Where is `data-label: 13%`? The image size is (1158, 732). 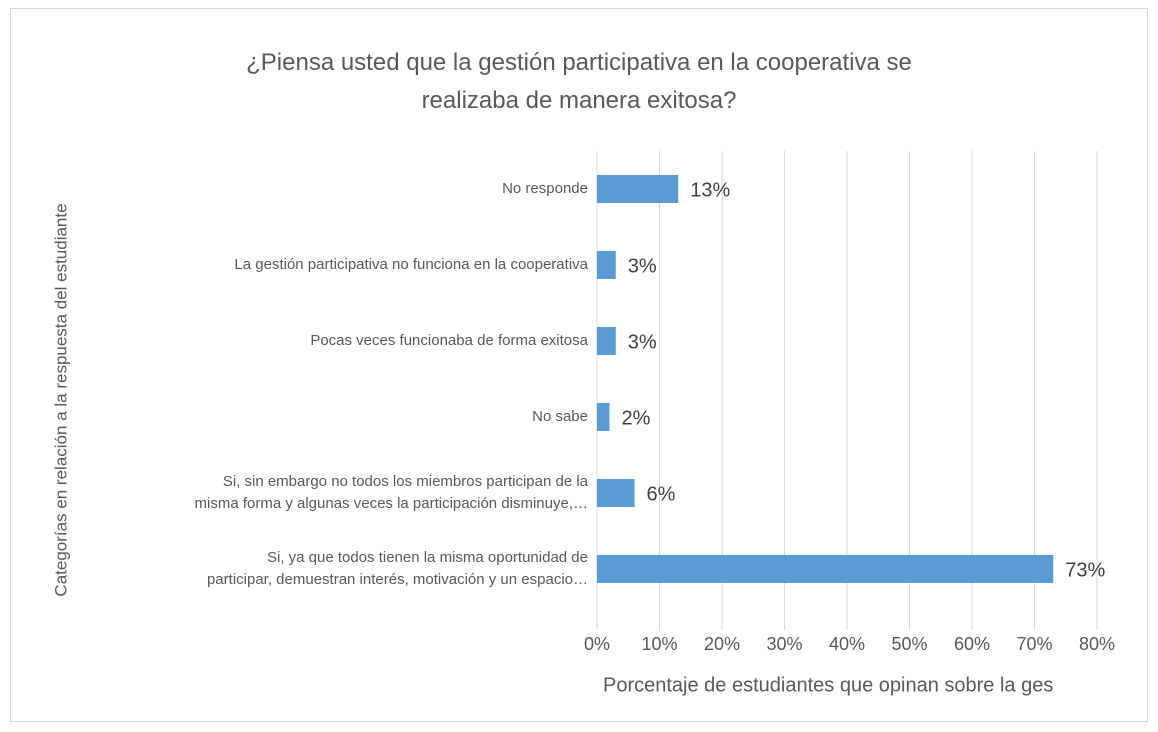 data-label: 13% is located at coordinates (710, 190).